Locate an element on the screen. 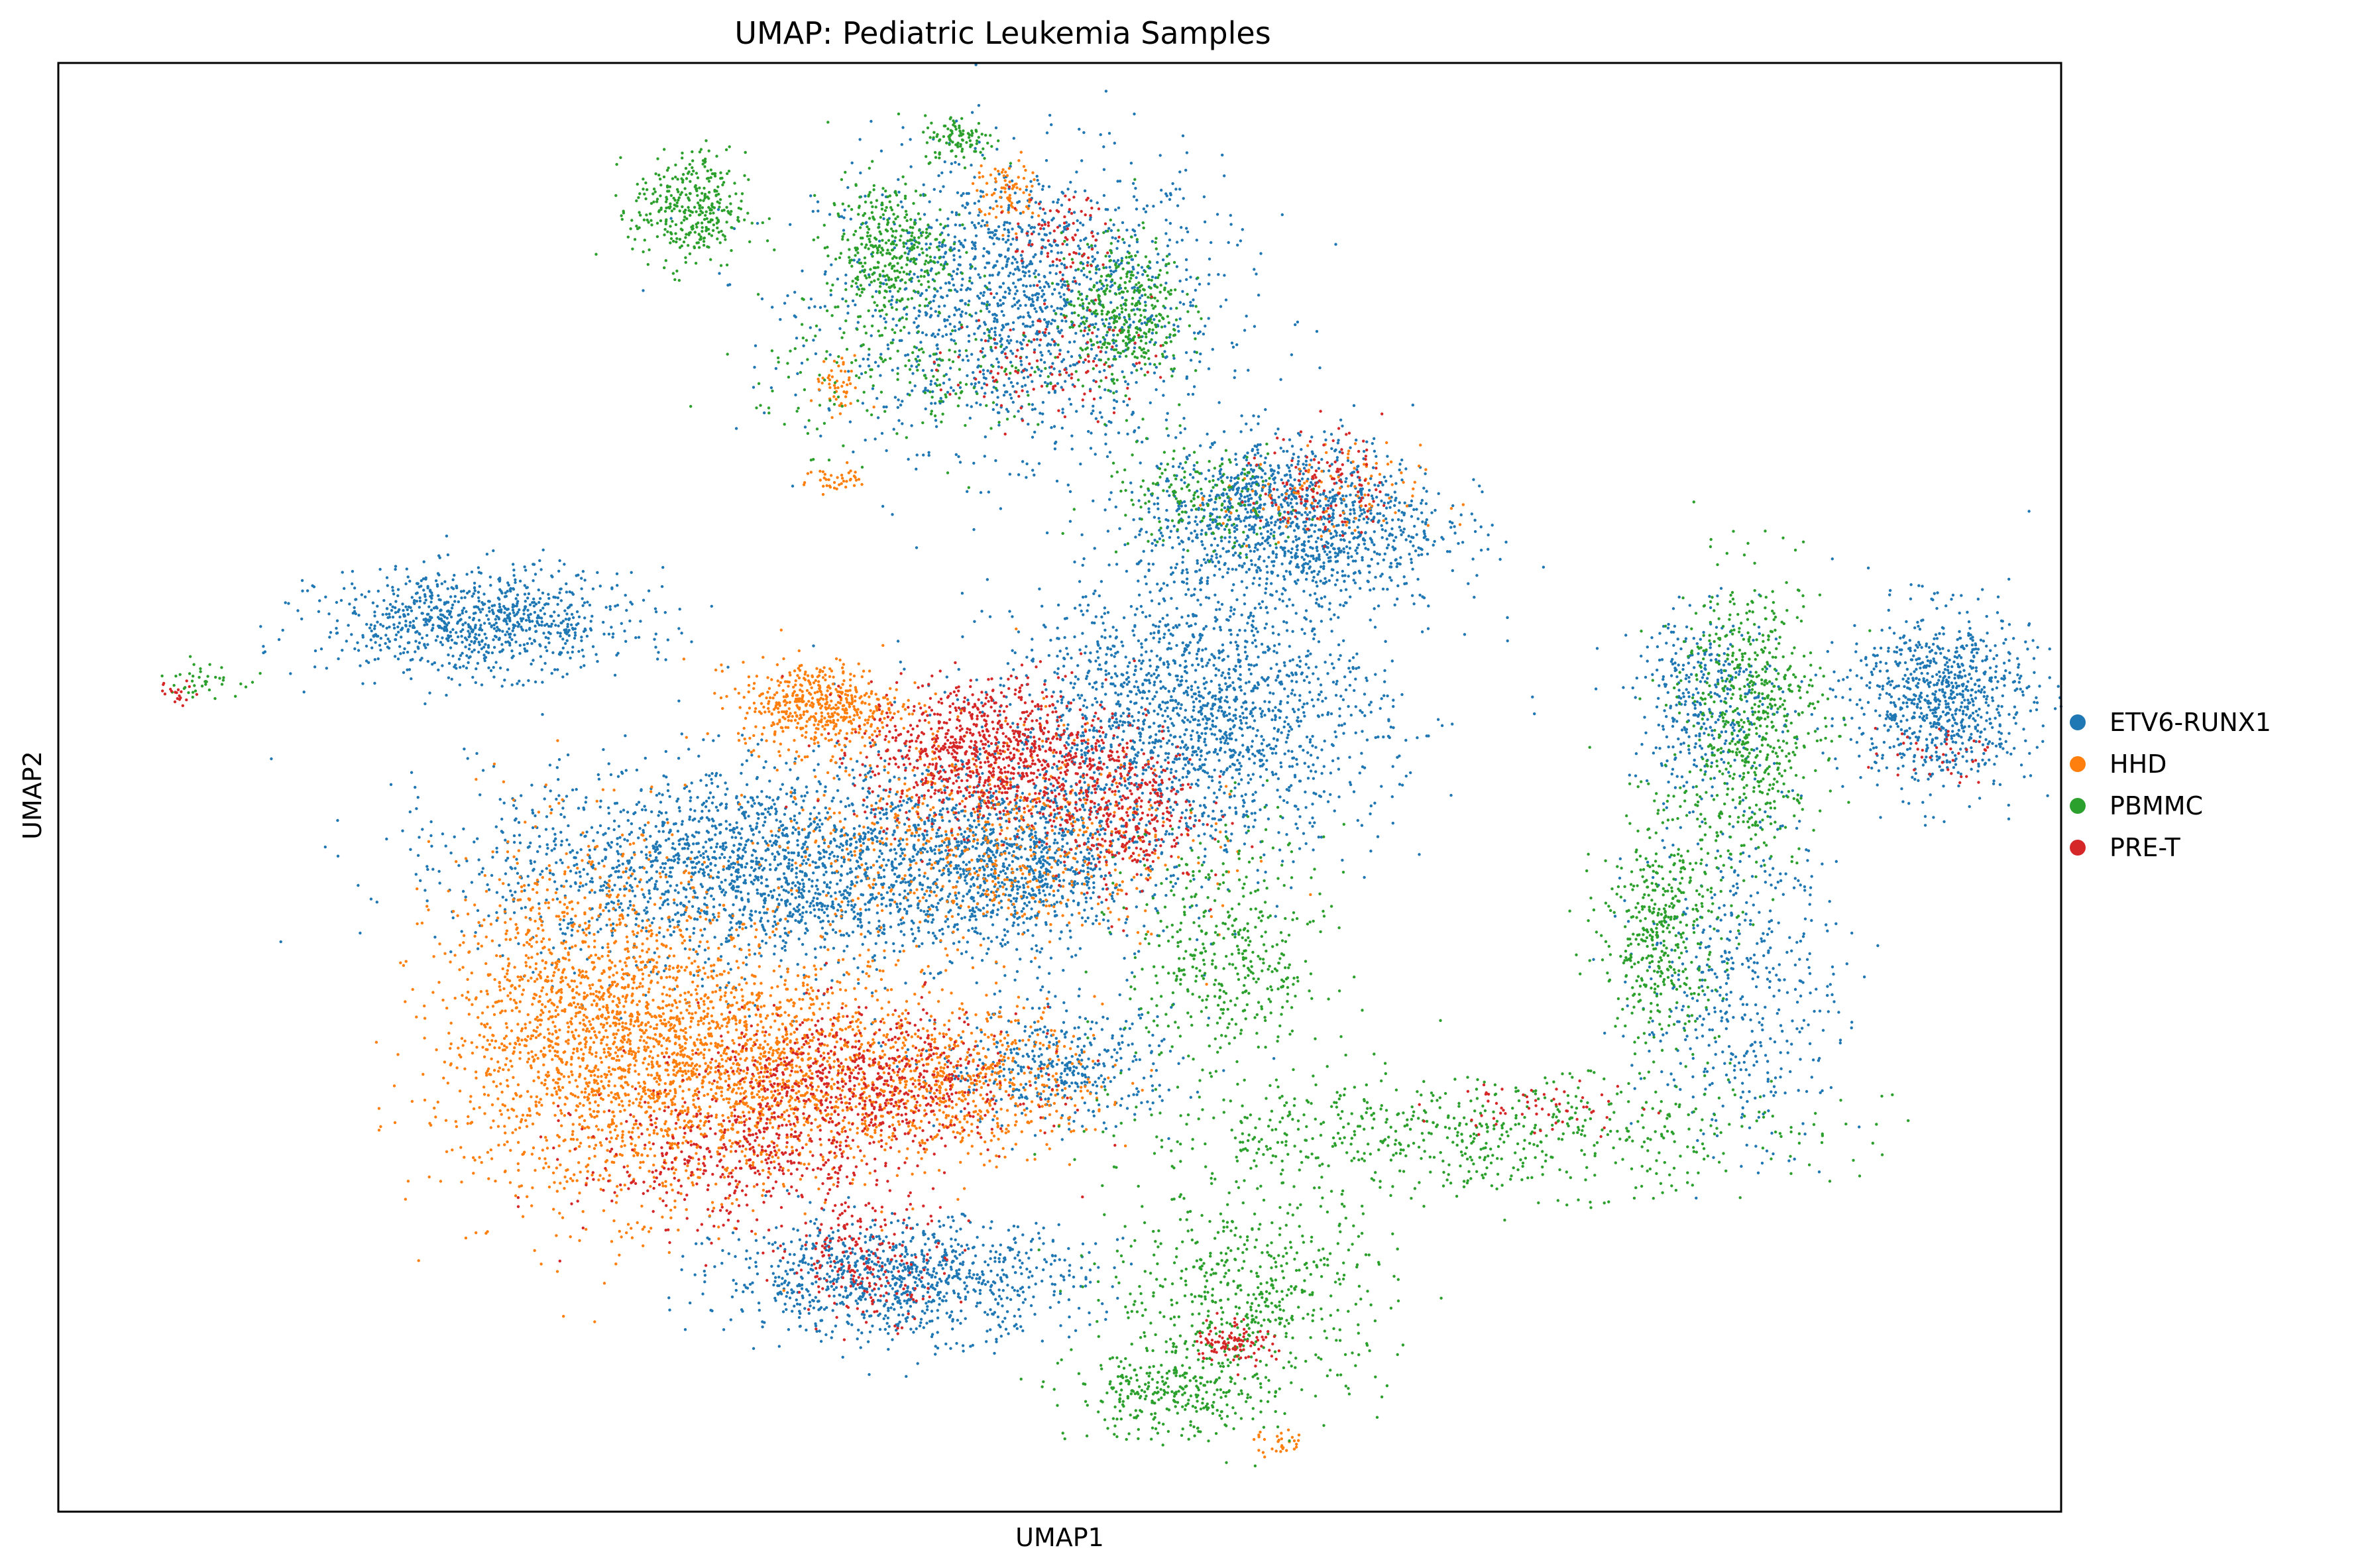 Image resolution: width=2366 pixels, height=1568 pixels. chart-title: UMAP: Pediatric Leukemia Samples is located at coordinates (1002, 33).